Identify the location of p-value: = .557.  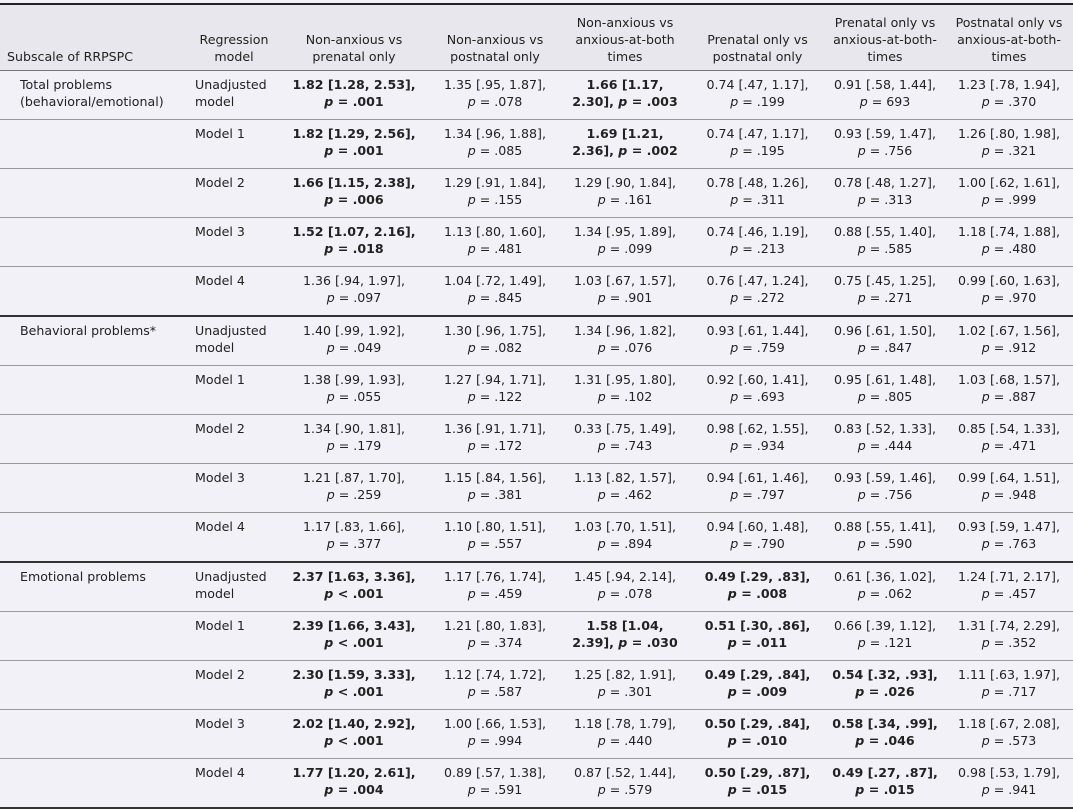
(501, 543).